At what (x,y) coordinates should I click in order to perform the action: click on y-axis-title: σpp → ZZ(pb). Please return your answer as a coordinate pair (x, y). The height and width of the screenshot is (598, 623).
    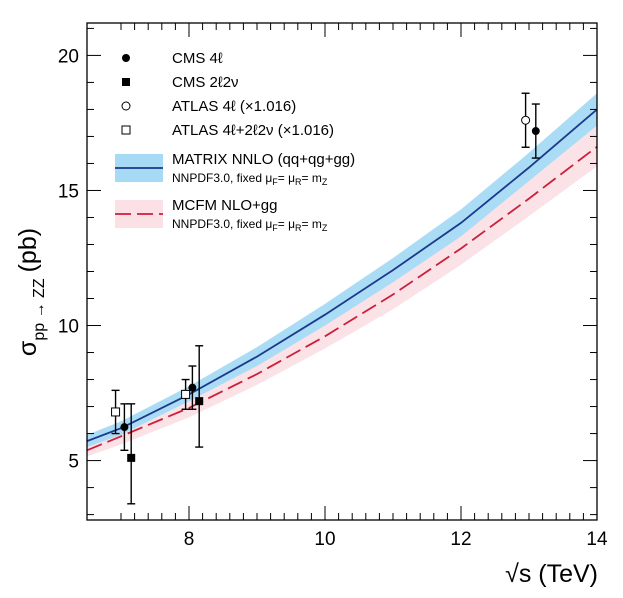
    Looking at the image, I should click on (31, 292).